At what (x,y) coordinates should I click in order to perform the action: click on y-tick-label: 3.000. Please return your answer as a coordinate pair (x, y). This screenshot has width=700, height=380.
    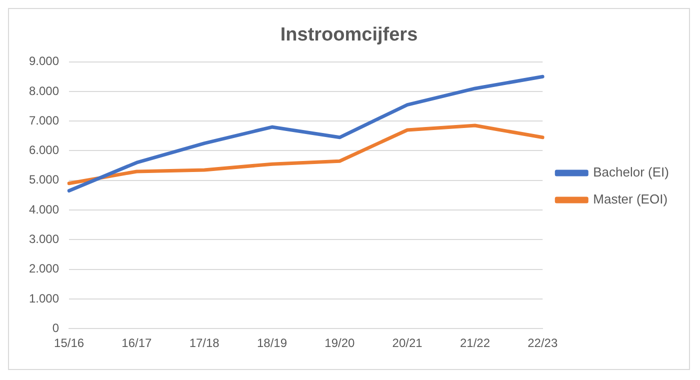
    Looking at the image, I should click on (44, 239).